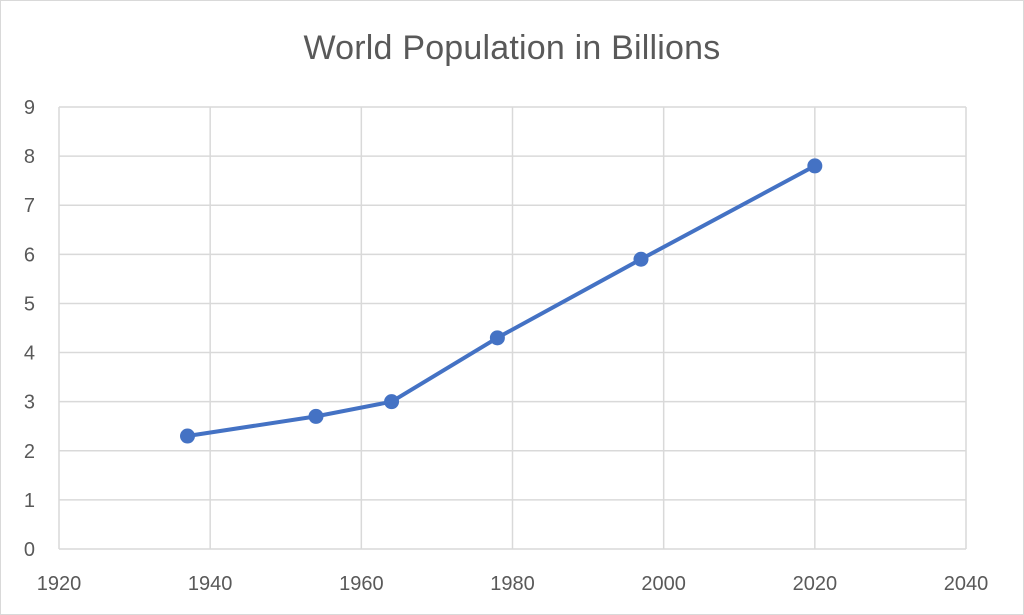 The width and height of the screenshot is (1024, 615). Describe the element at coordinates (210, 584) in the screenshot. I see `x-tick-label: 1940` at that location.